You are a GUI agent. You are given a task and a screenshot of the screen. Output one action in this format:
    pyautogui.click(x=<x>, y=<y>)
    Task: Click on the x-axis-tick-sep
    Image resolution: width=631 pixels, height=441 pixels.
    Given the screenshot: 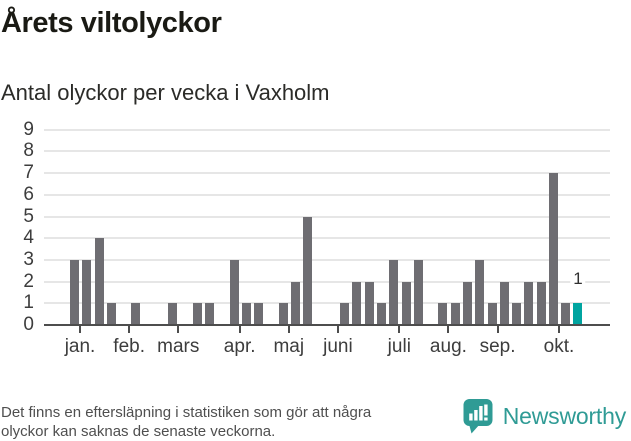 What is the action you would take?
    pyautogui.click(x=497, y=329)
    